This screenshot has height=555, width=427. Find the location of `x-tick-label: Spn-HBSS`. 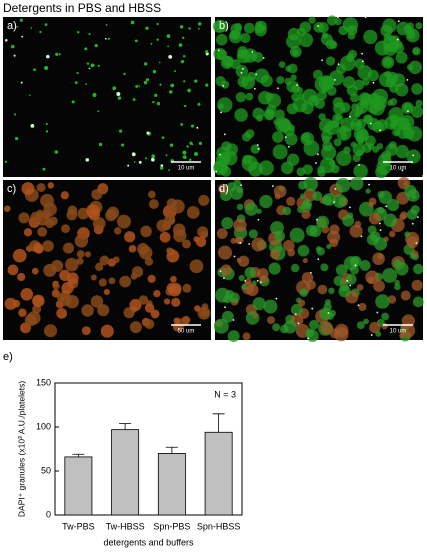

x-tick-label: Spn-HBSS is located at coordinates (219, 526).